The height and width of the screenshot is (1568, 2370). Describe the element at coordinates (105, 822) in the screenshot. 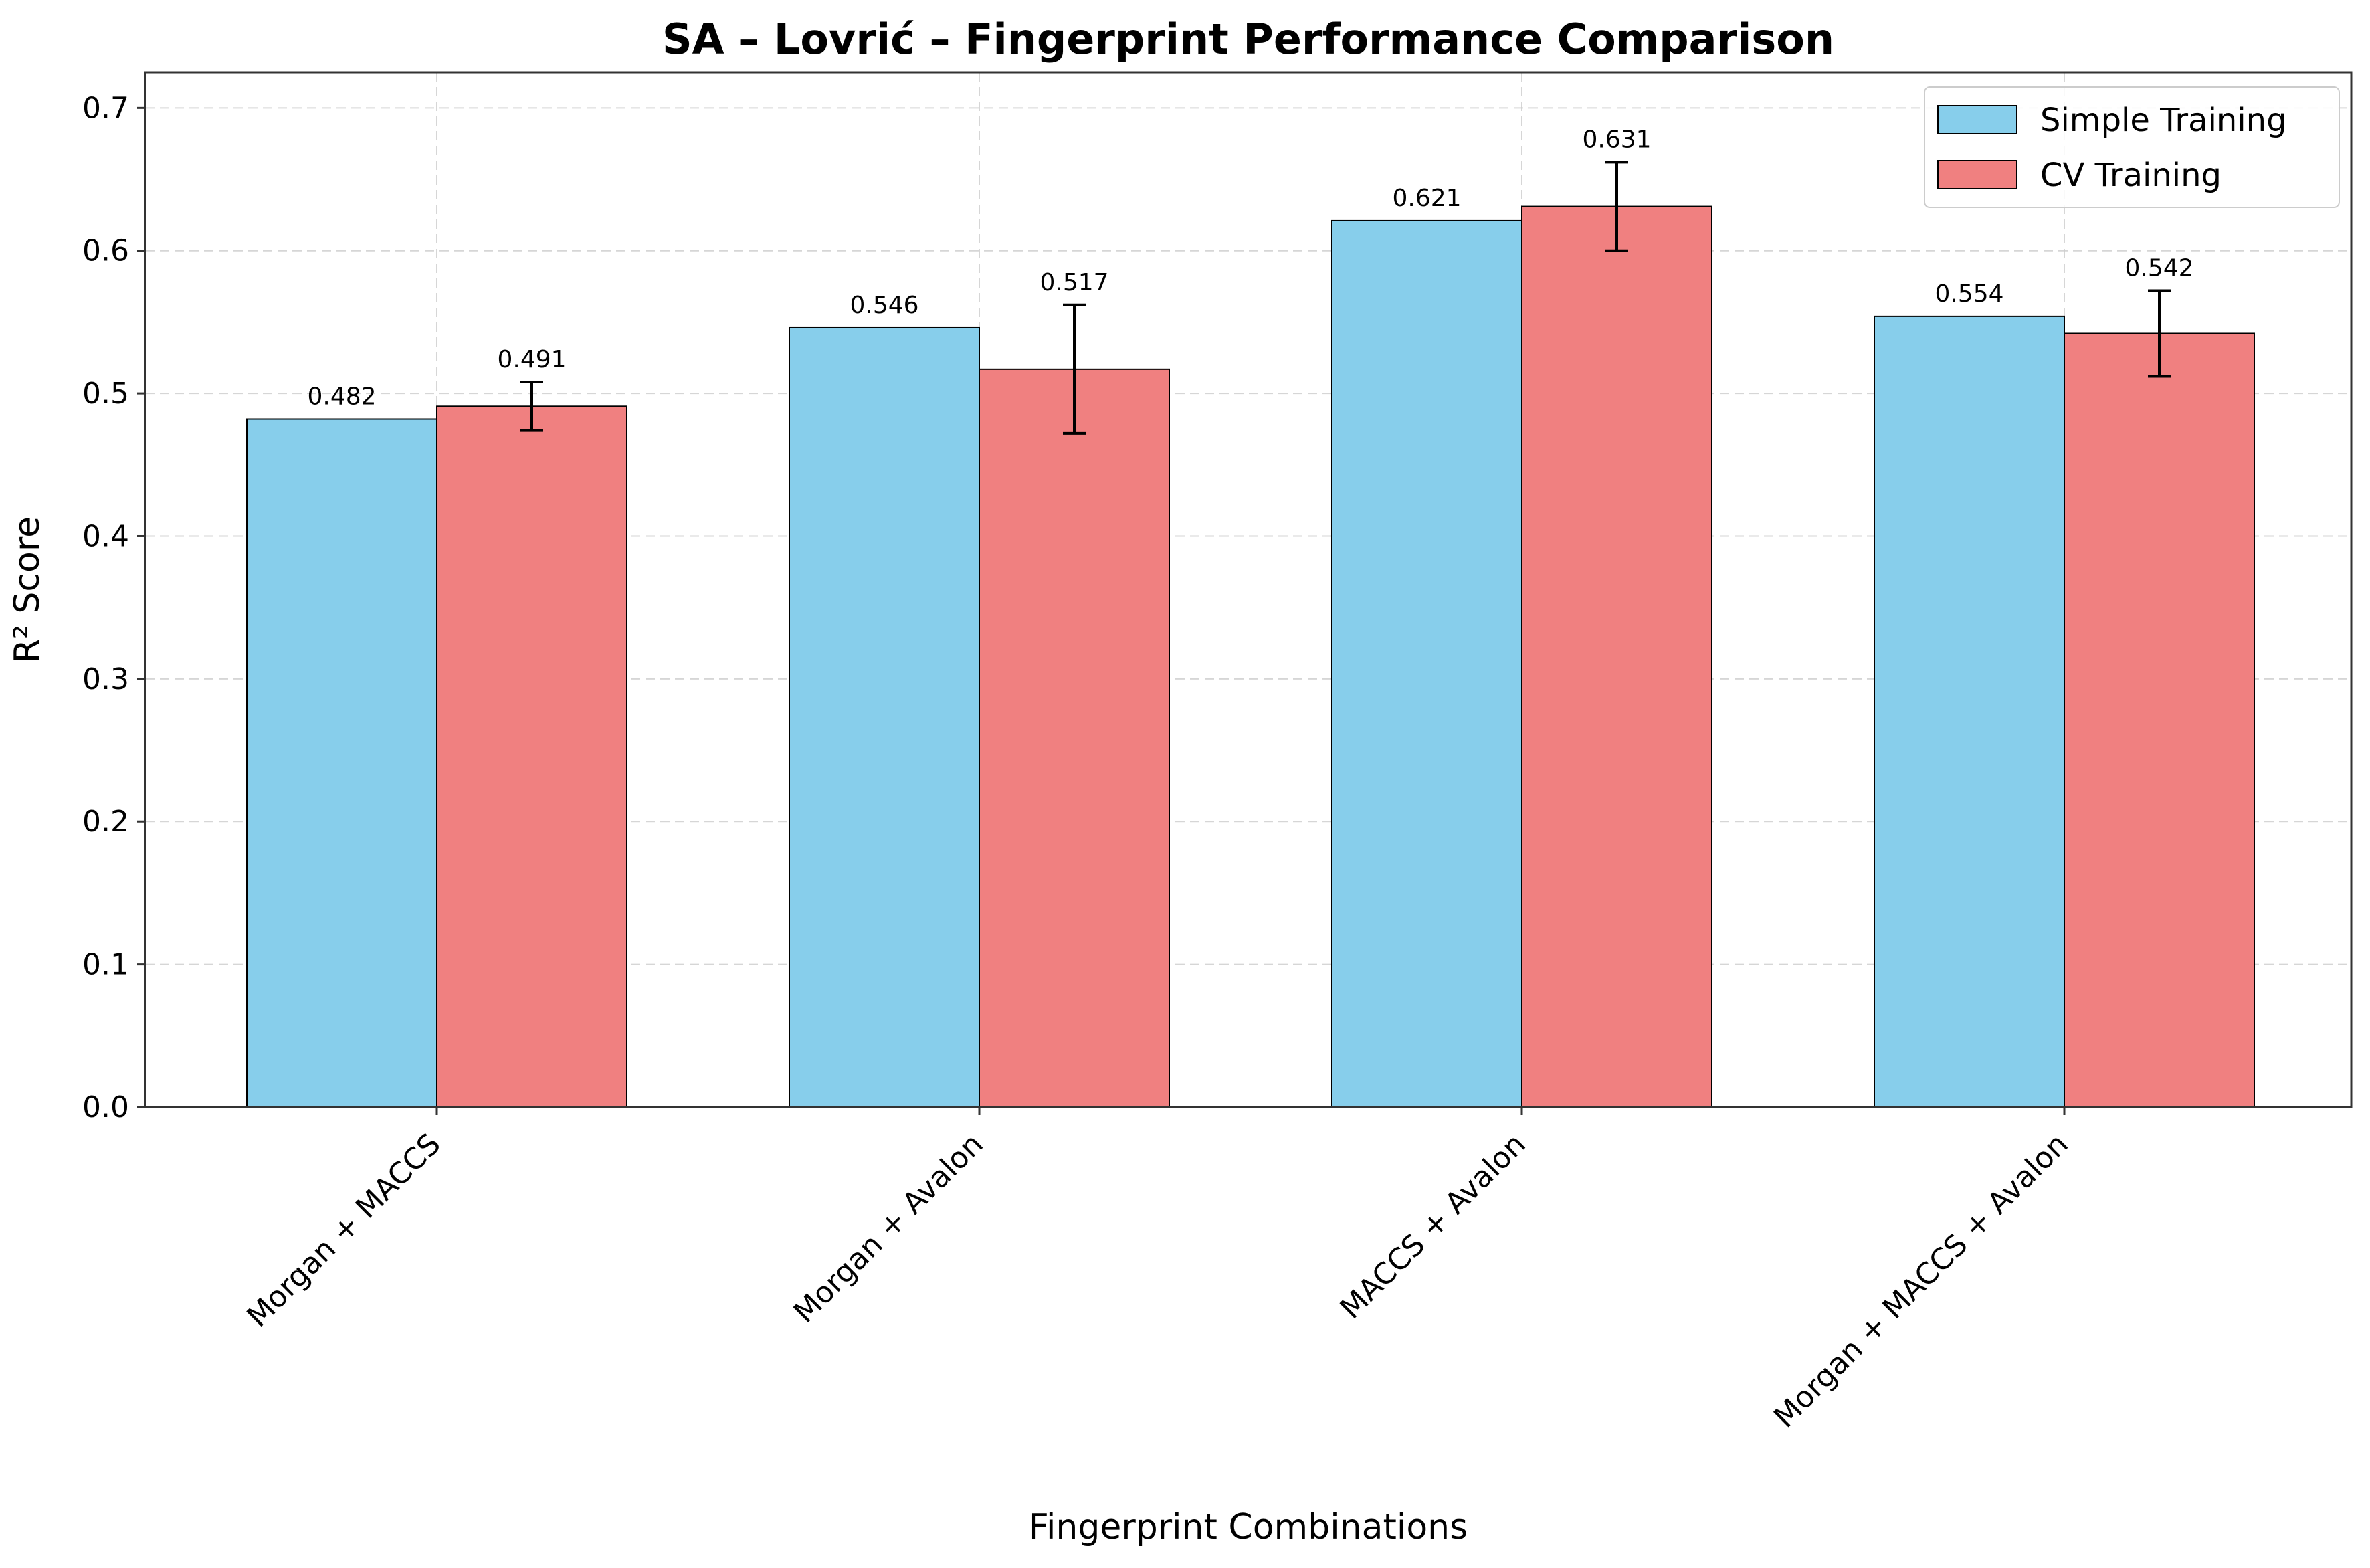

I see `y-tick-label: 0.2` at that location.